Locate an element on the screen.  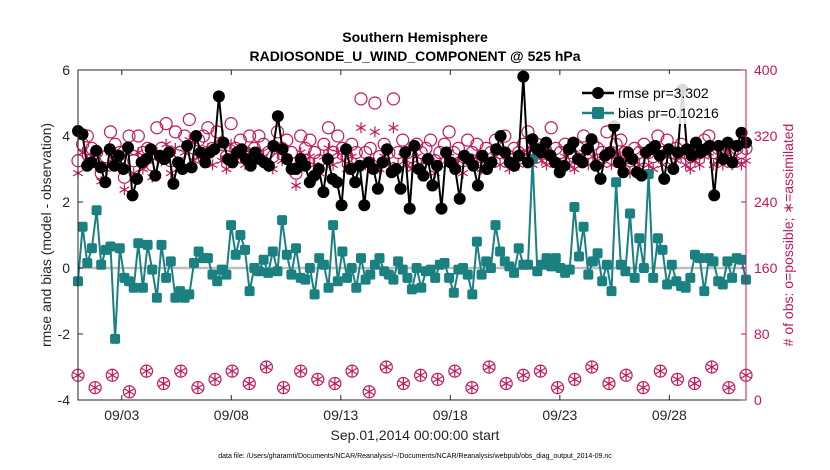
x-tick-label: 09/23 is located at coordinates (559, 415).